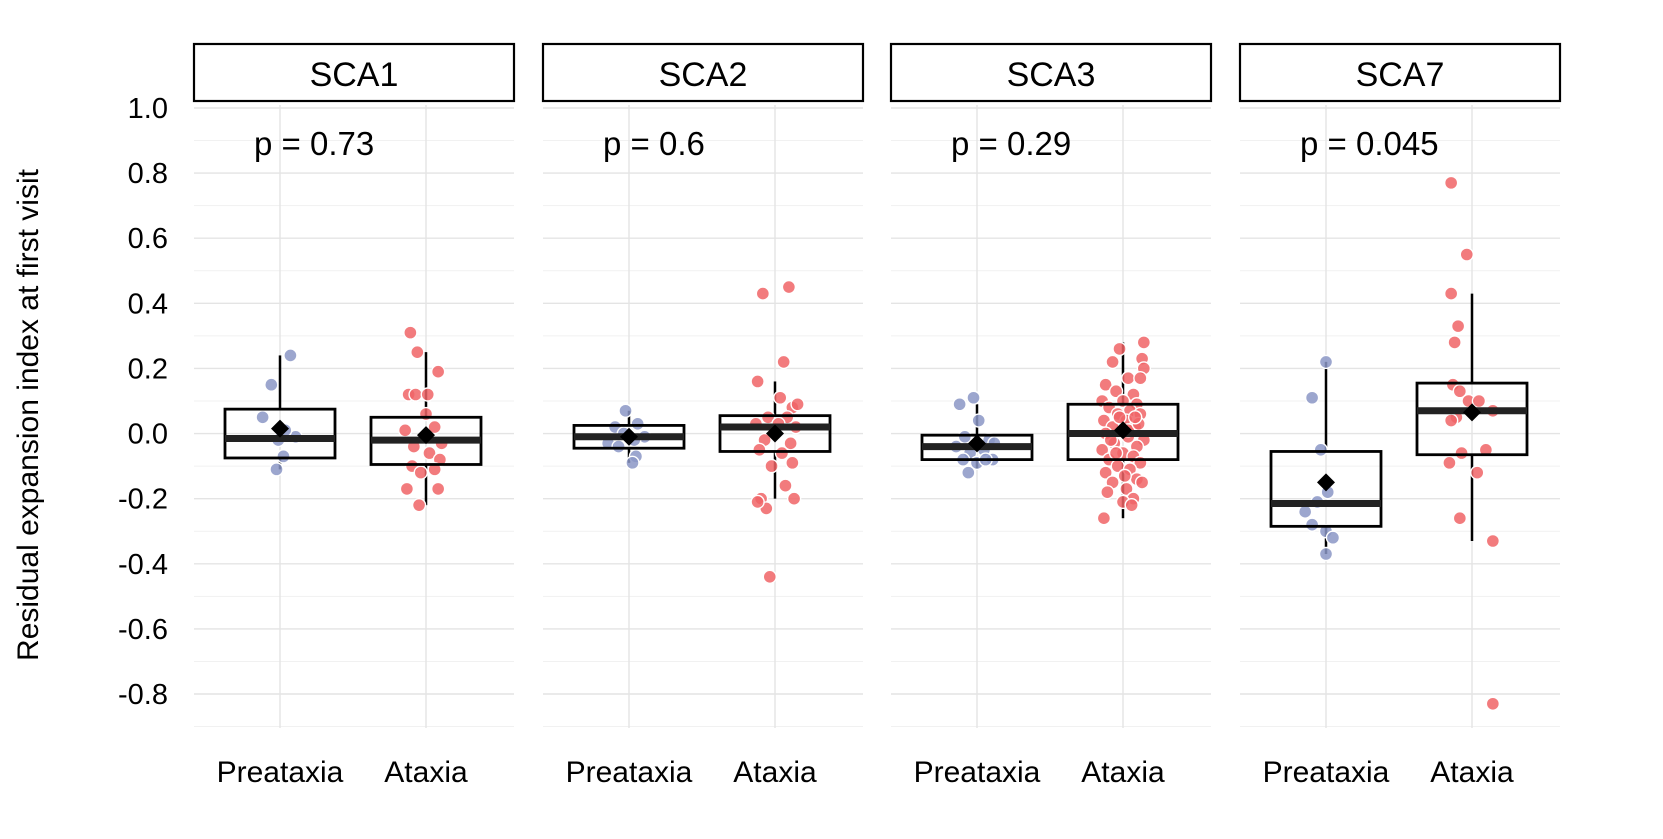 This screenshot has width=1663, height=839. What do you see at coordinates (143, 695) in the screenshot?
I see `y-tick-label: -0.8` at bounding box center [143, 695].